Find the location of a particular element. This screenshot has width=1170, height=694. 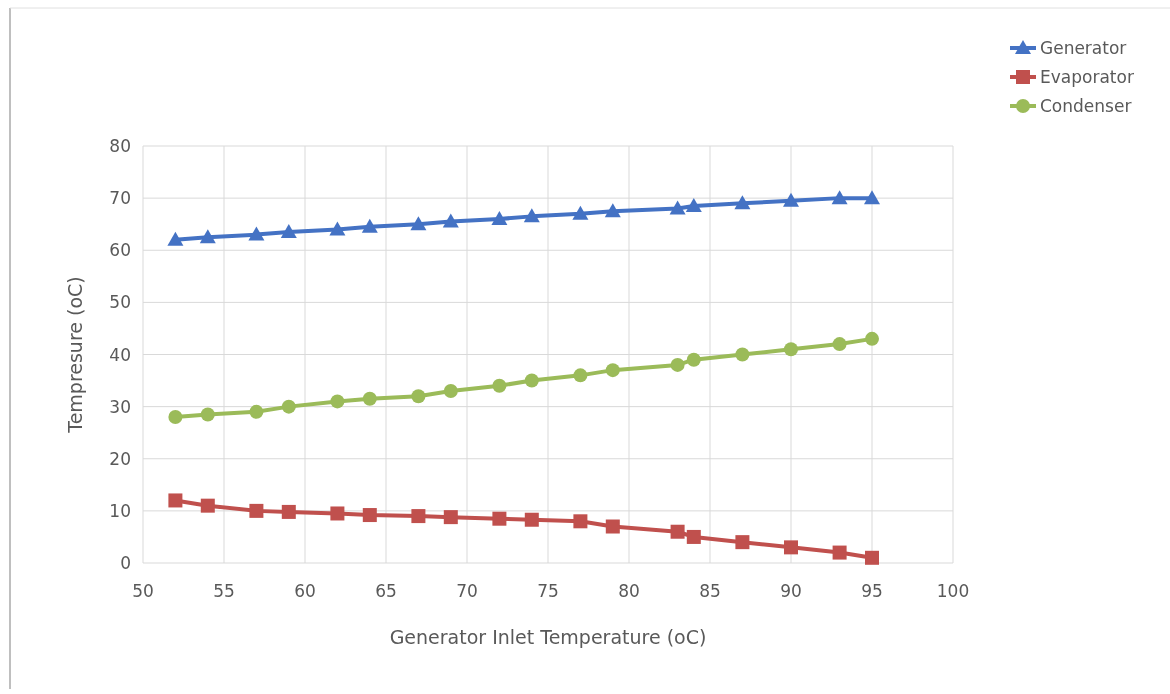

x-tick-label: 60 is located at coordinates (305, 591).